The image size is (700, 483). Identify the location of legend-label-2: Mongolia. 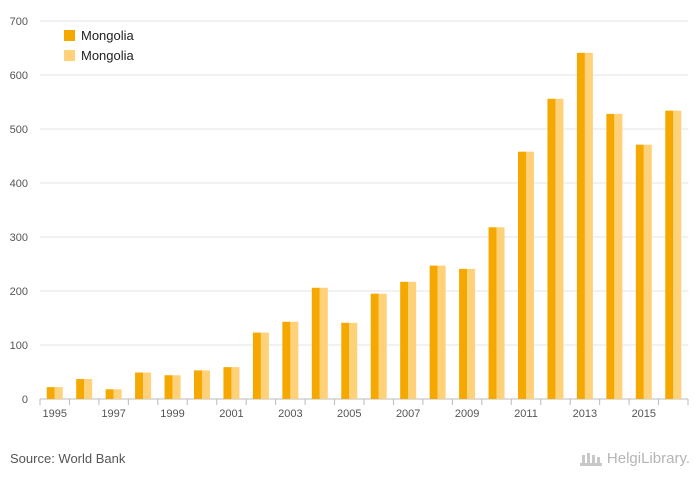
(108, 55).